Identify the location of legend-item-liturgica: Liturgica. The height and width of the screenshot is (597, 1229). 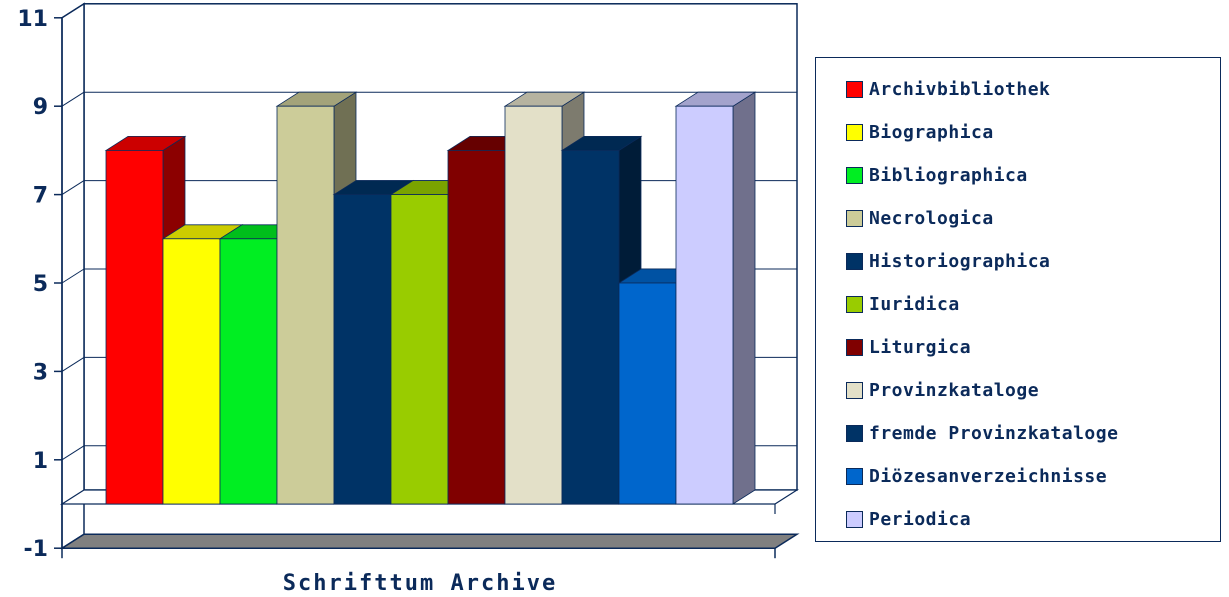
(908, 347).